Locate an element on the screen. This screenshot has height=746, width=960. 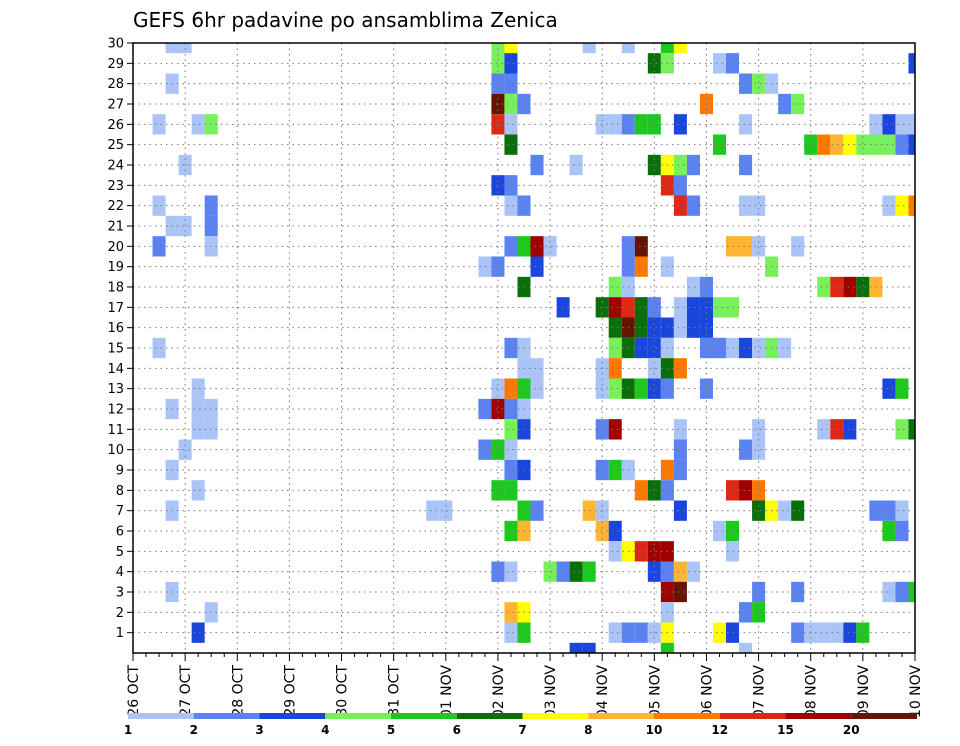
colorbar-label: 2 is located at coordinates (194, 730).